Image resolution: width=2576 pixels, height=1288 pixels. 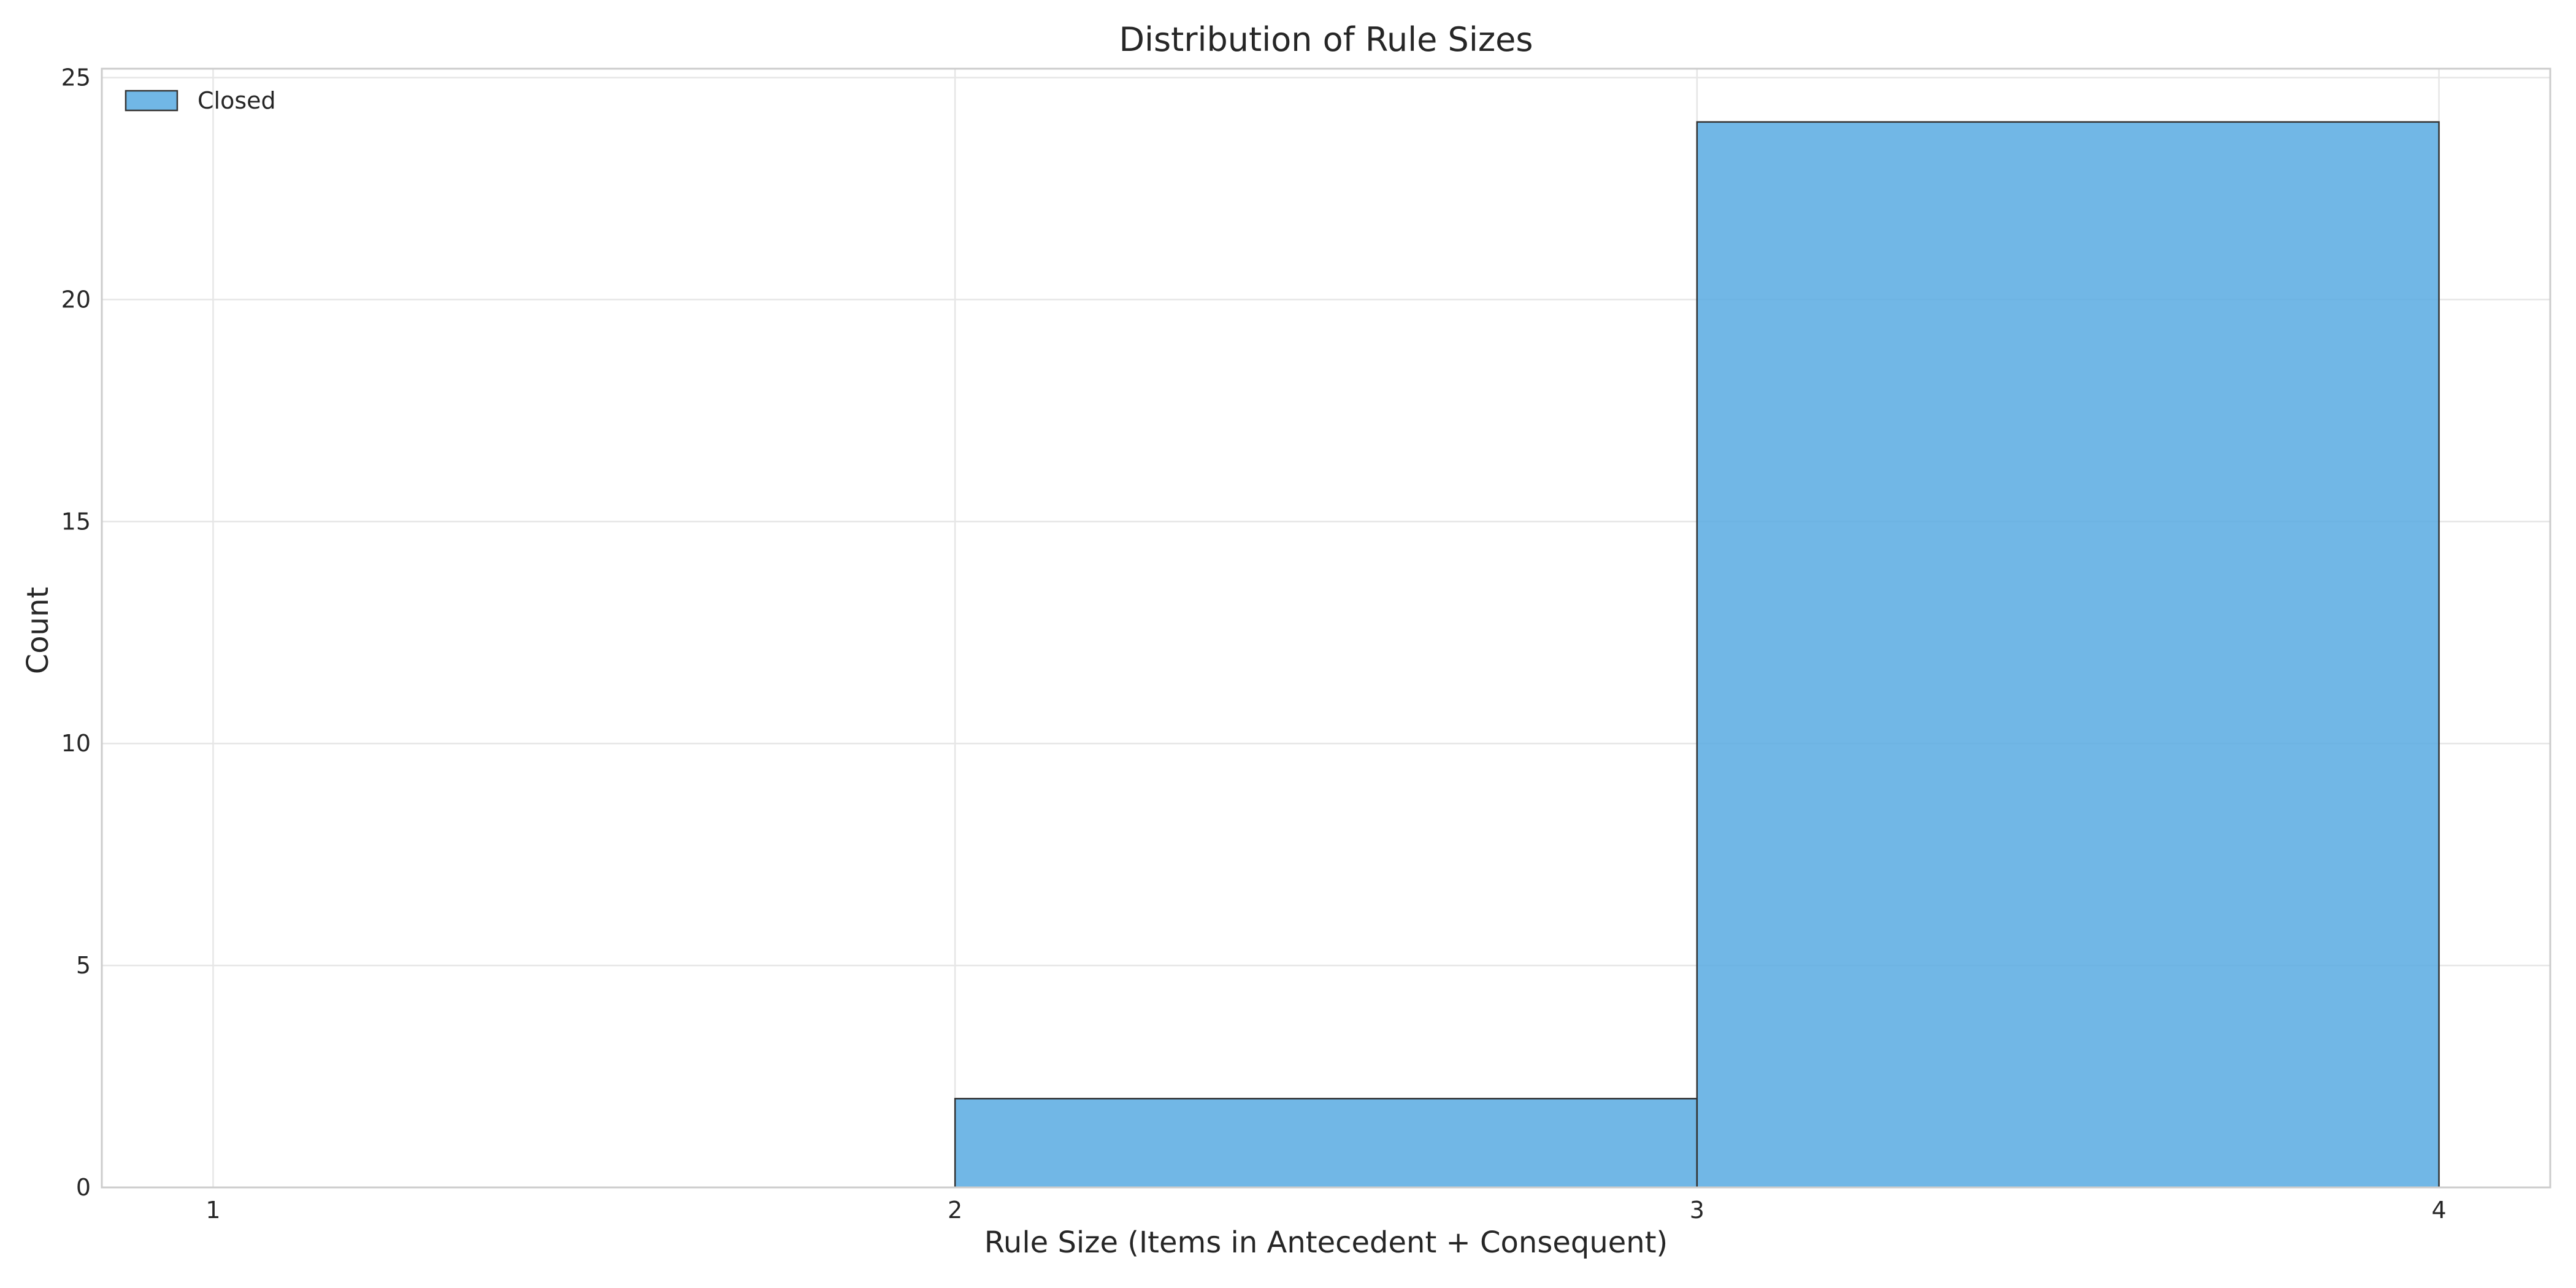 I want to click on y-tick-label: 25, so click(x=76, y=77).